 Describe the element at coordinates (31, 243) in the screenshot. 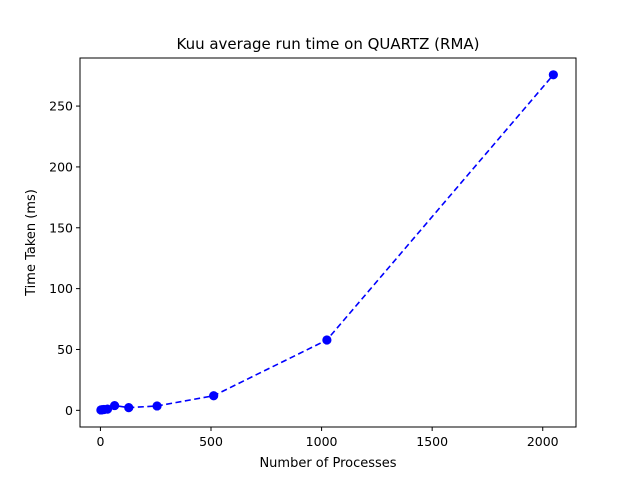

I see `y-axis-label: Time Taken (ms)` at that location.